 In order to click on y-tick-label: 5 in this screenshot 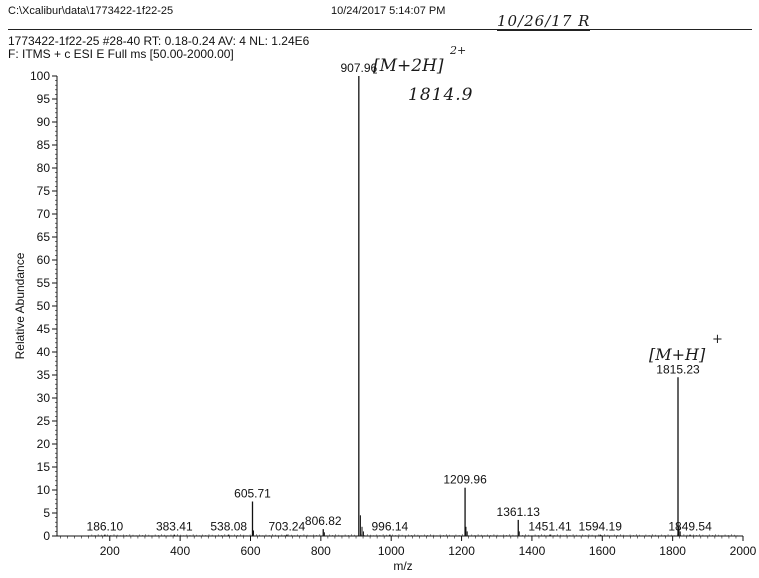, I will do `click(46, 513)`.